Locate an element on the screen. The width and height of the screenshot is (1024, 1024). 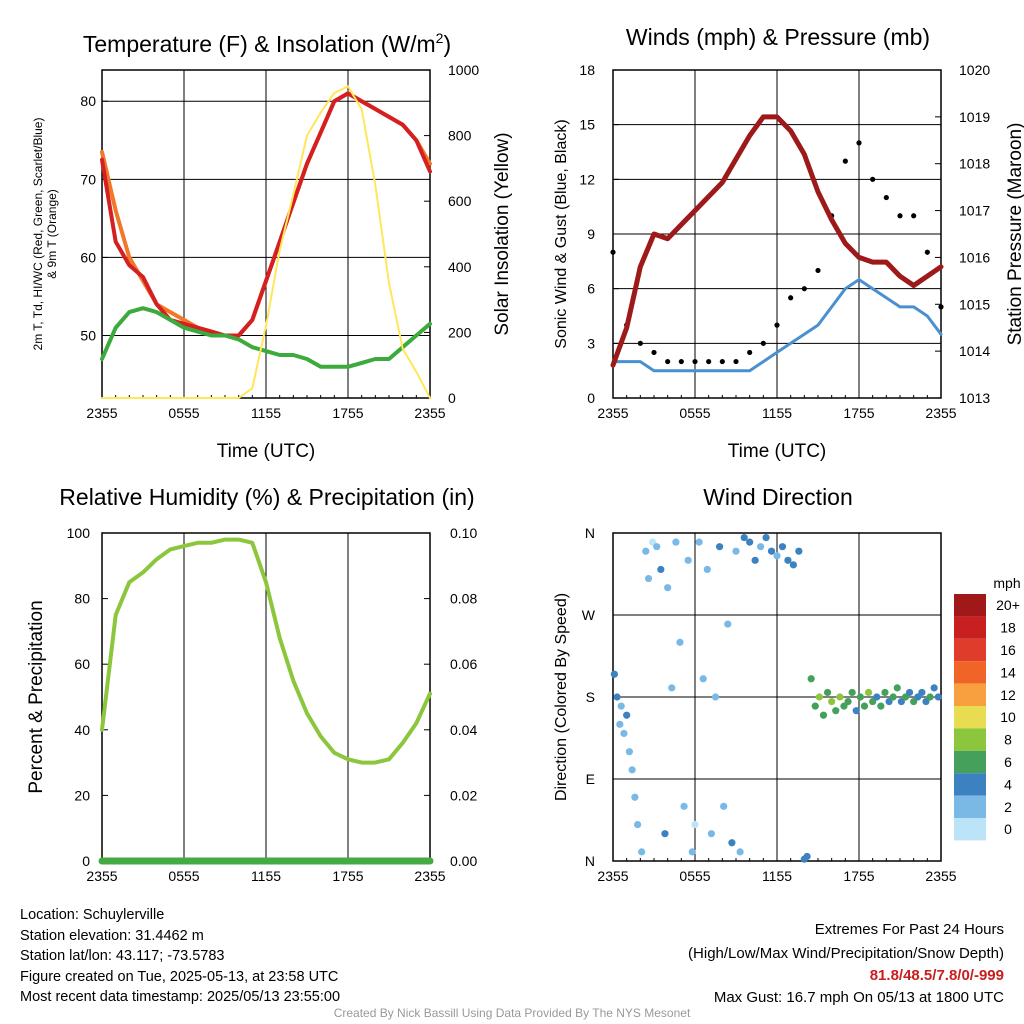
y-tick-label-right: 0.06 is located at coordinates (463, 664).